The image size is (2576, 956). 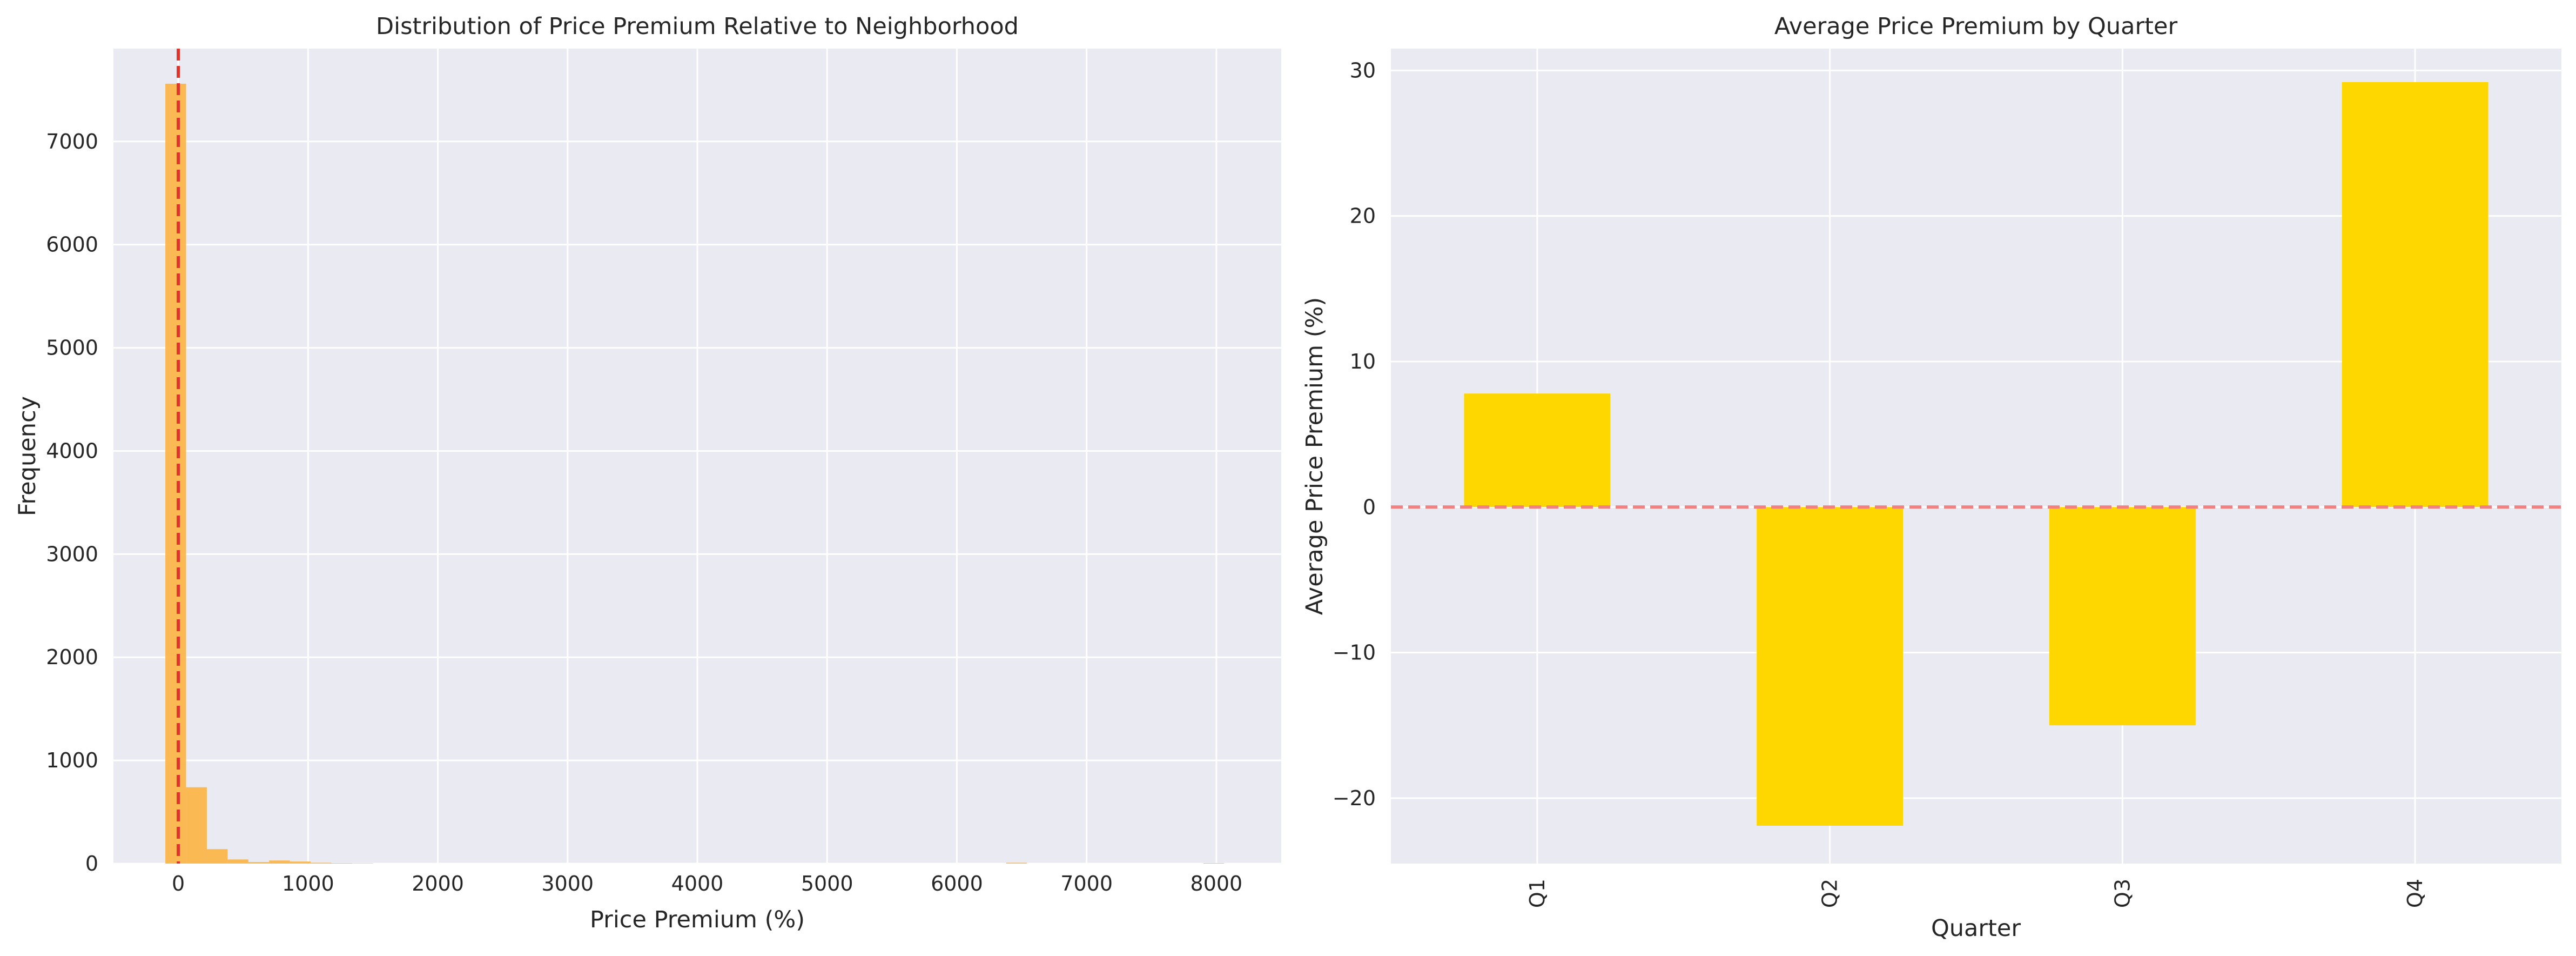 I want to click on quarterly-title: Average Price Premium by Quarter, so click(x=1976, y=26).